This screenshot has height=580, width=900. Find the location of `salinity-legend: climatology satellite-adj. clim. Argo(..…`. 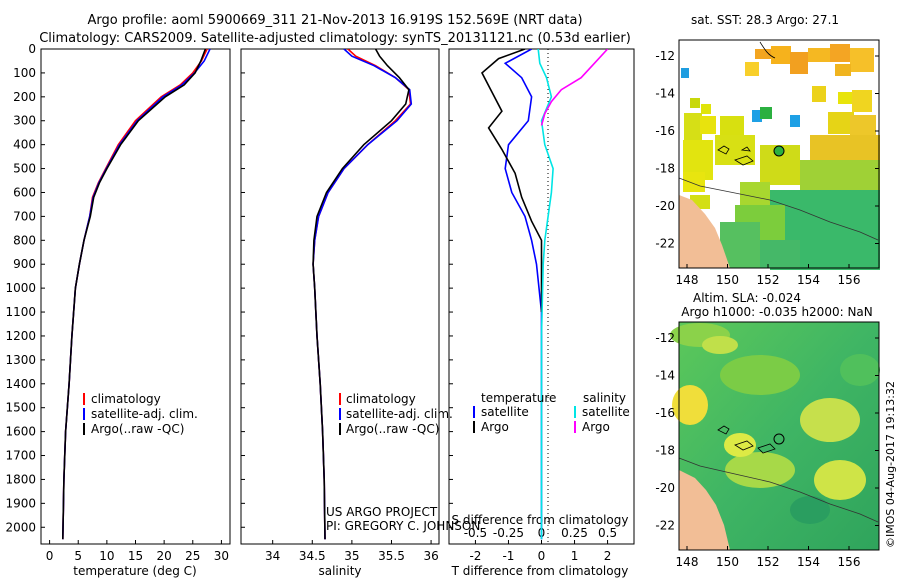

salinity-legend: climatology satellite-adj. clim. Argo(..… is located at coordinates (396, 414).